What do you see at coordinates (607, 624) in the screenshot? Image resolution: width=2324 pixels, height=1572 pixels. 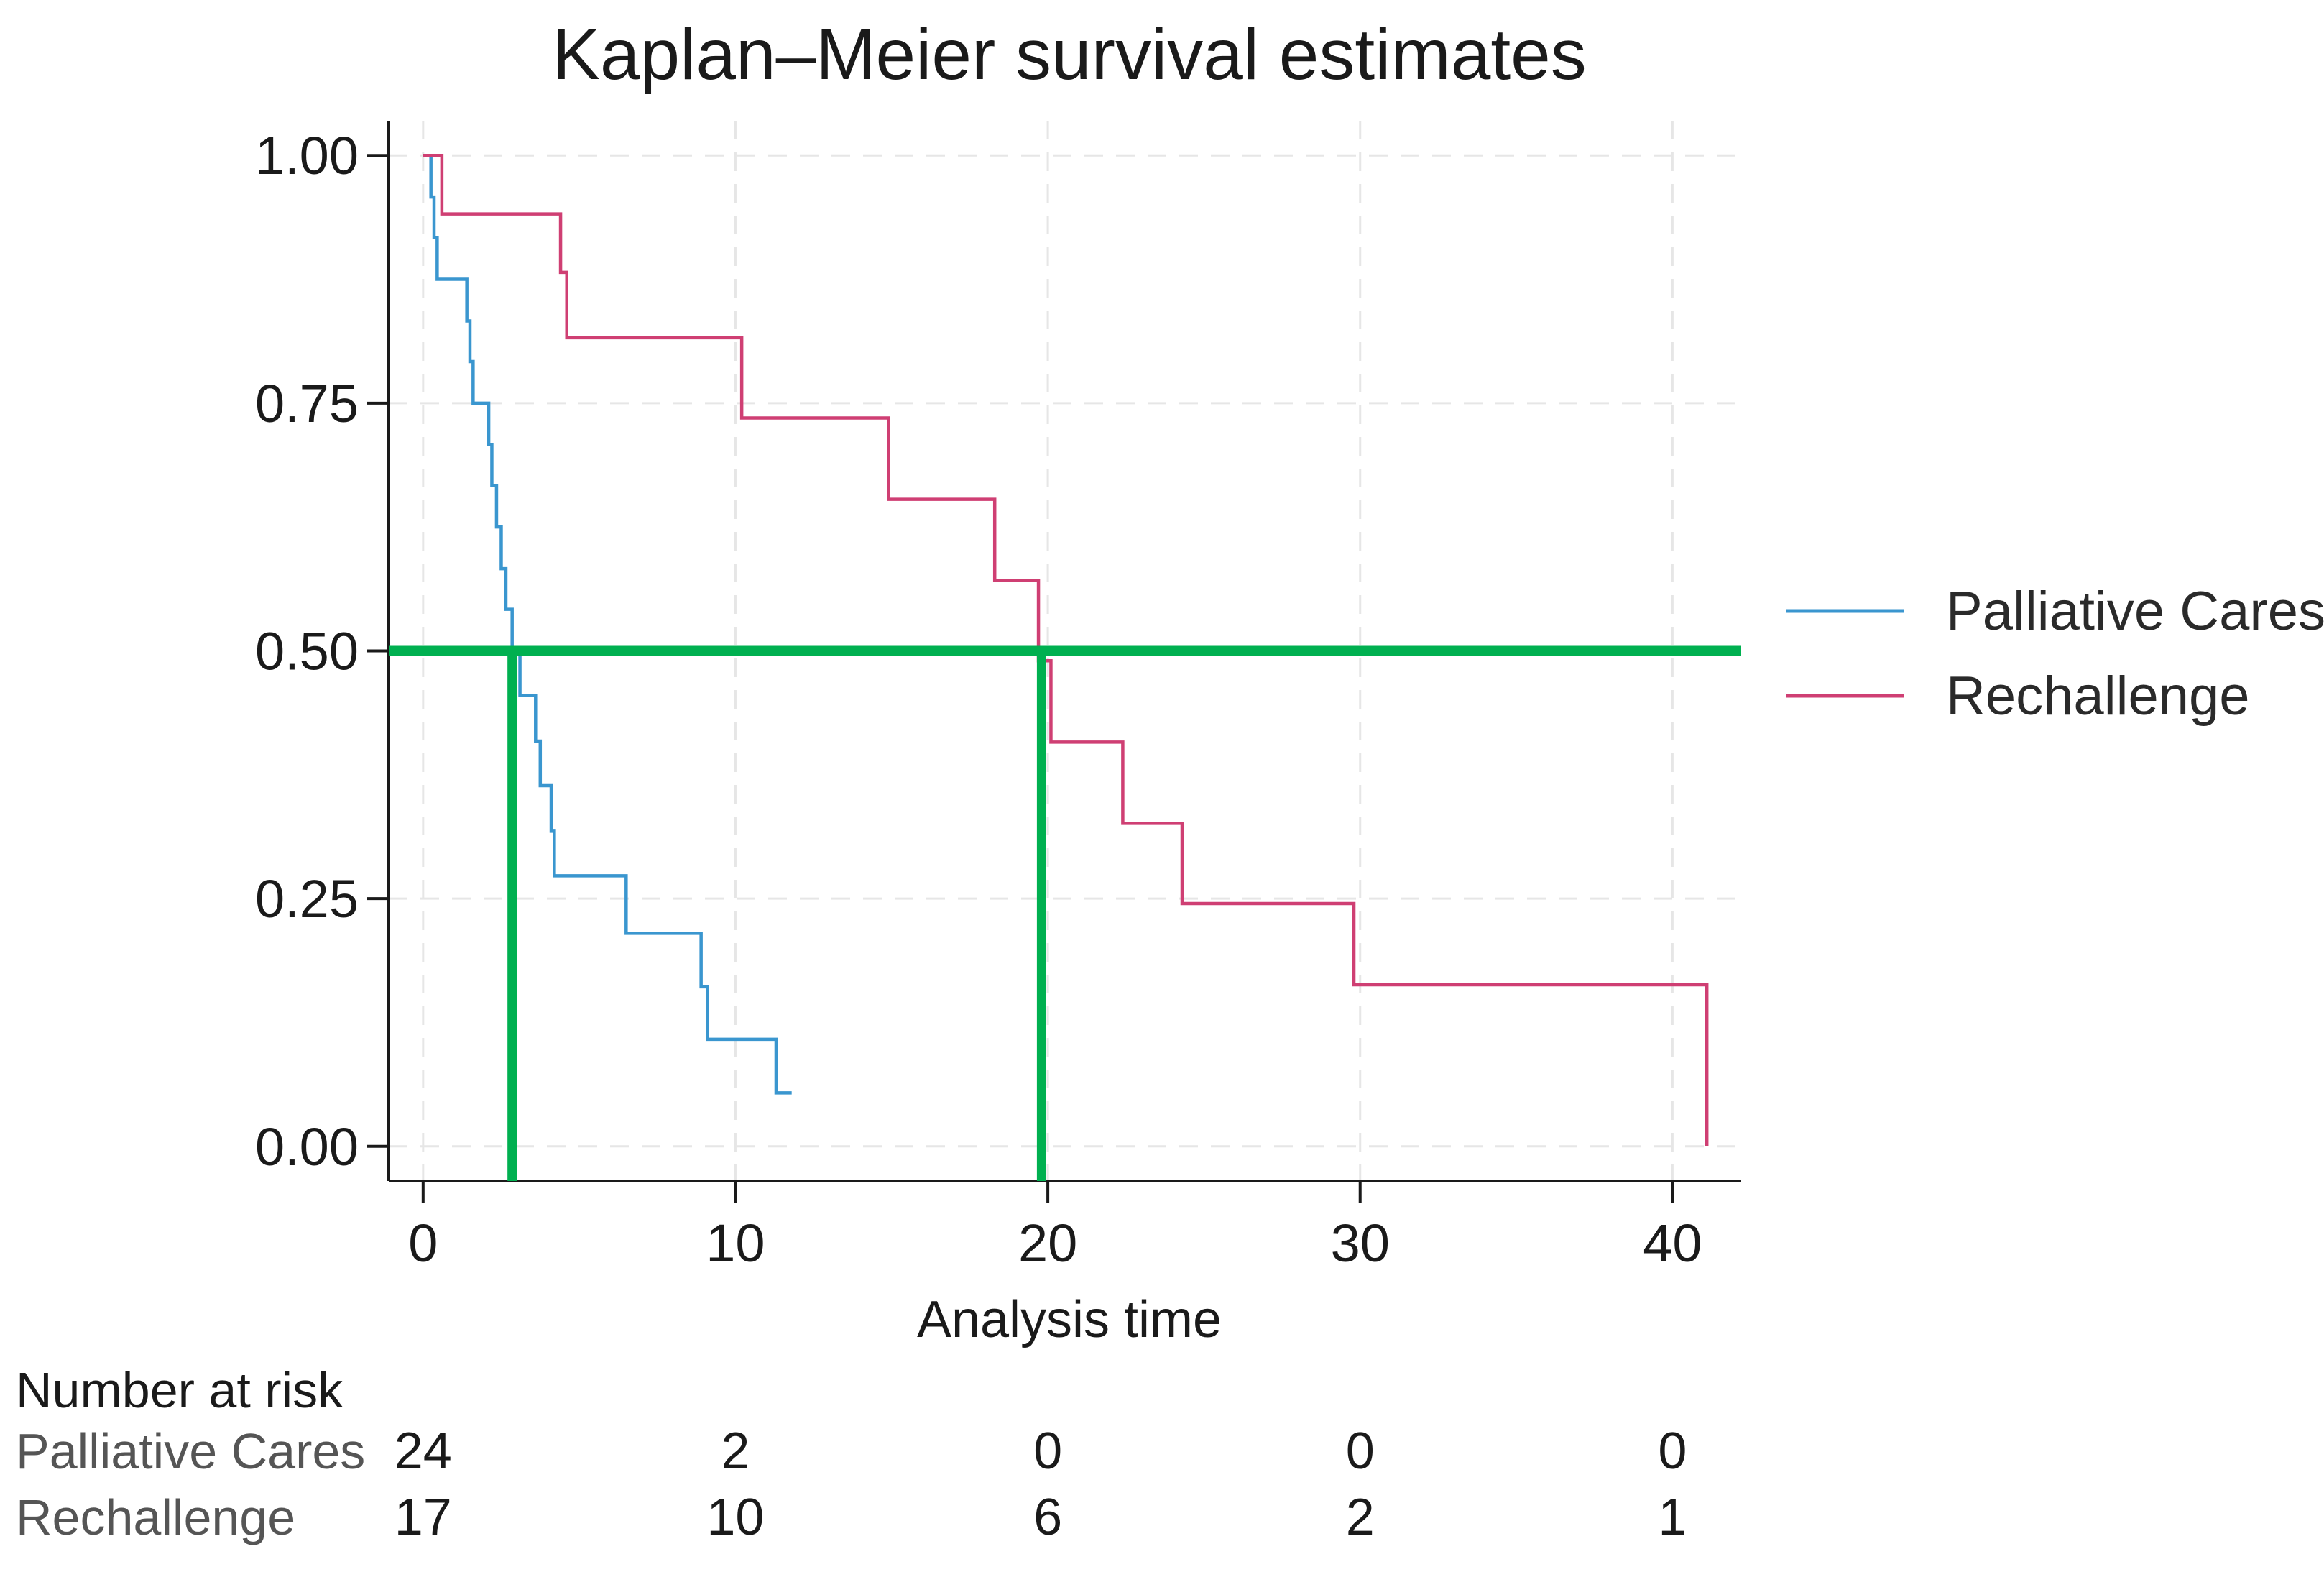 I see `series-line-palliative-cares` at bounding box center [607, 624].